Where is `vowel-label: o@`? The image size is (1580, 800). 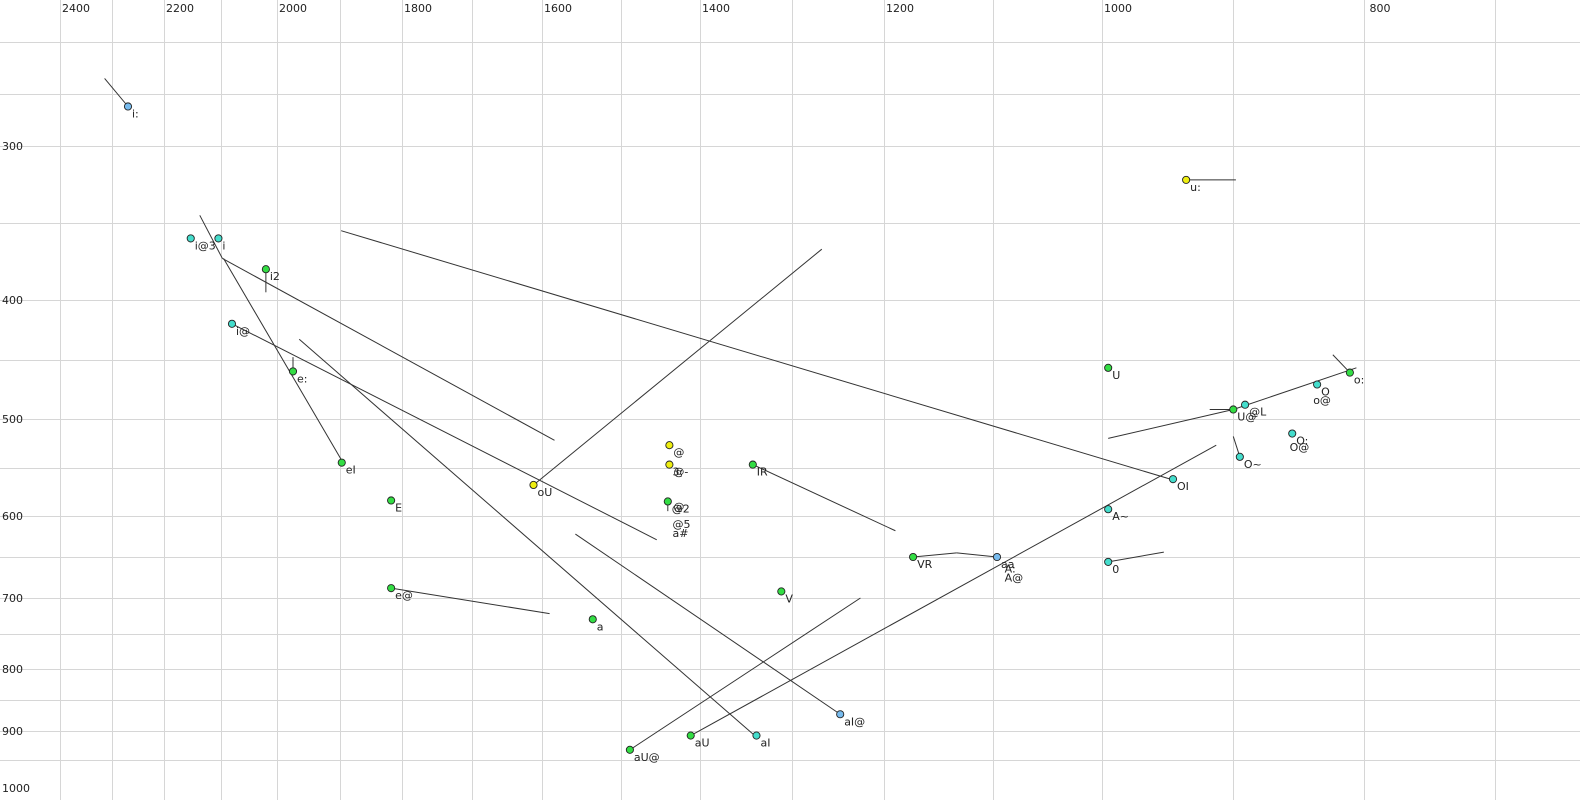
vowel-label: o@ is located at coordinates (1322, 400).